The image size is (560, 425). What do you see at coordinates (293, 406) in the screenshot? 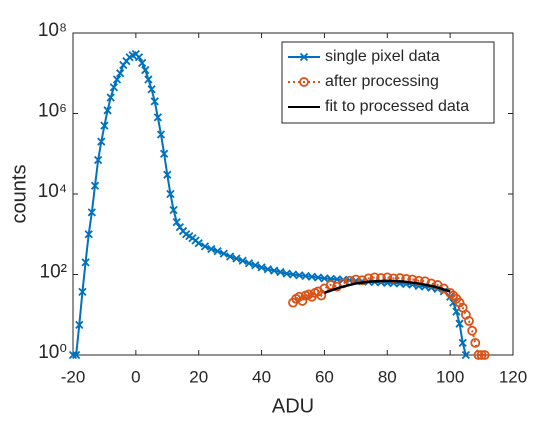
I see `x-axis-label: ADU` at bounding box center [293, 406].